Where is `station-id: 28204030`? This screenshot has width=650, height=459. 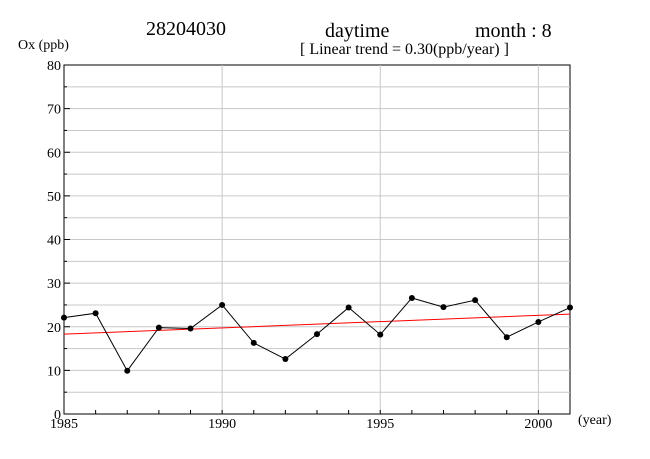 station-id: 28204030 is located at coordinates (186, 29).